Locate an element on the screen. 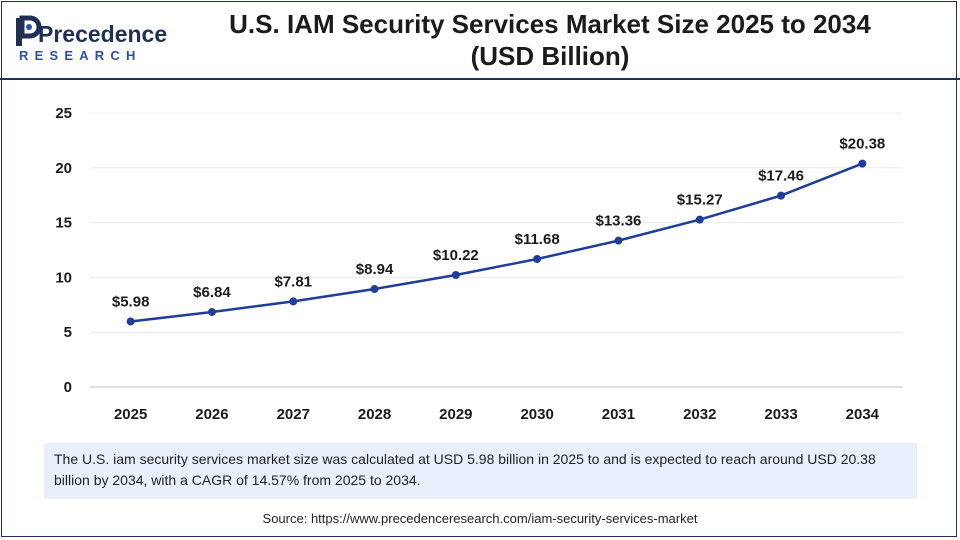 Image resolution: width=960 pixels, height=540 pixels. x-tick-label: 2029 is located at coordinates (455, 414).